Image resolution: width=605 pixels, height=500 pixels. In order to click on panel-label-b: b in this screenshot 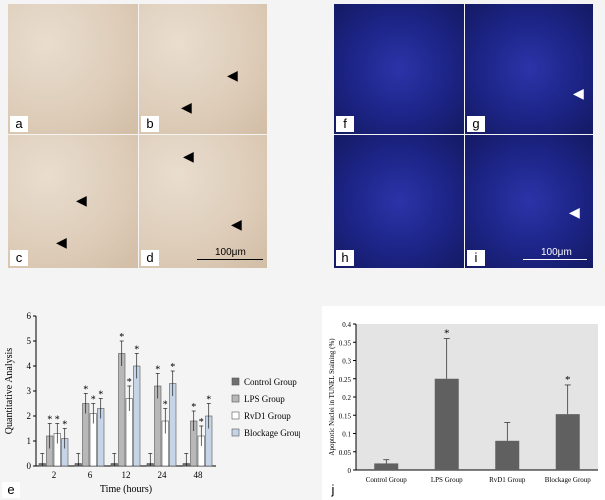, I will do `click(150, 124)`.